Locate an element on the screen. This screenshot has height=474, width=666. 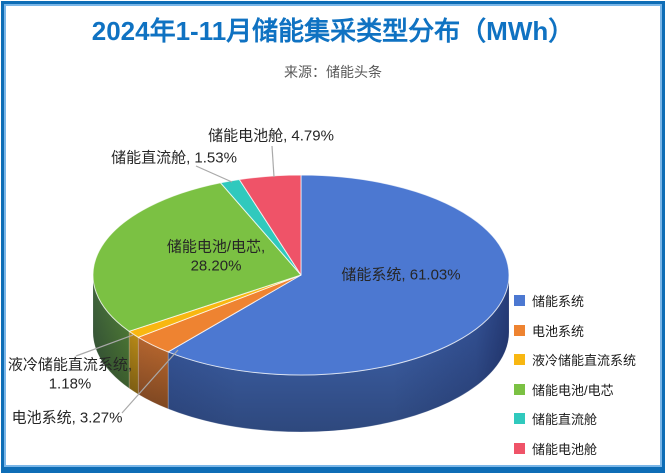
legend-label: 储能系统 is located at coordinates (558, 302).